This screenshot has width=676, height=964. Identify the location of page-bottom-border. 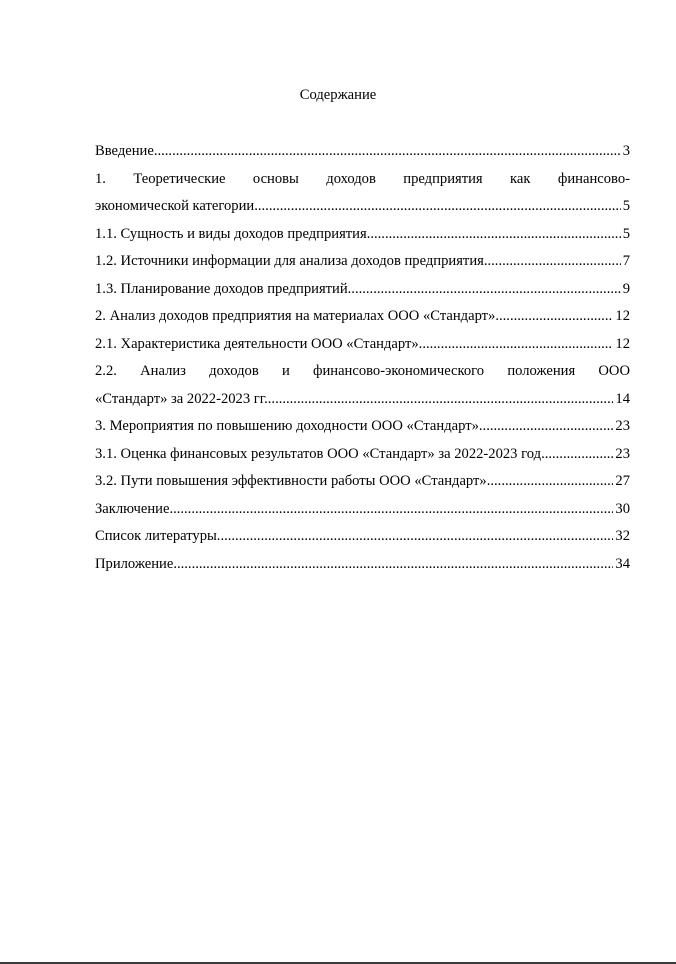
(338, 963).